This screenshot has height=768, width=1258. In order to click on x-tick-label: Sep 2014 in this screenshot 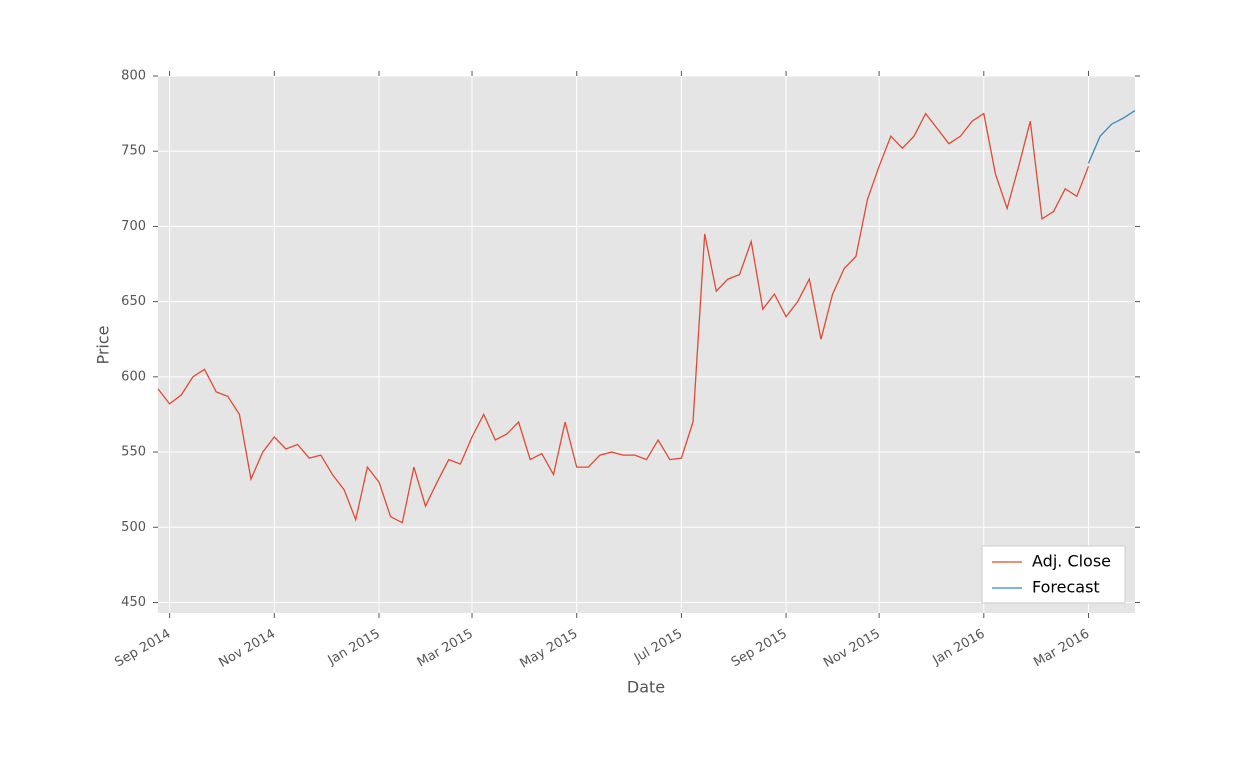, I will do `click(142, 649)`.